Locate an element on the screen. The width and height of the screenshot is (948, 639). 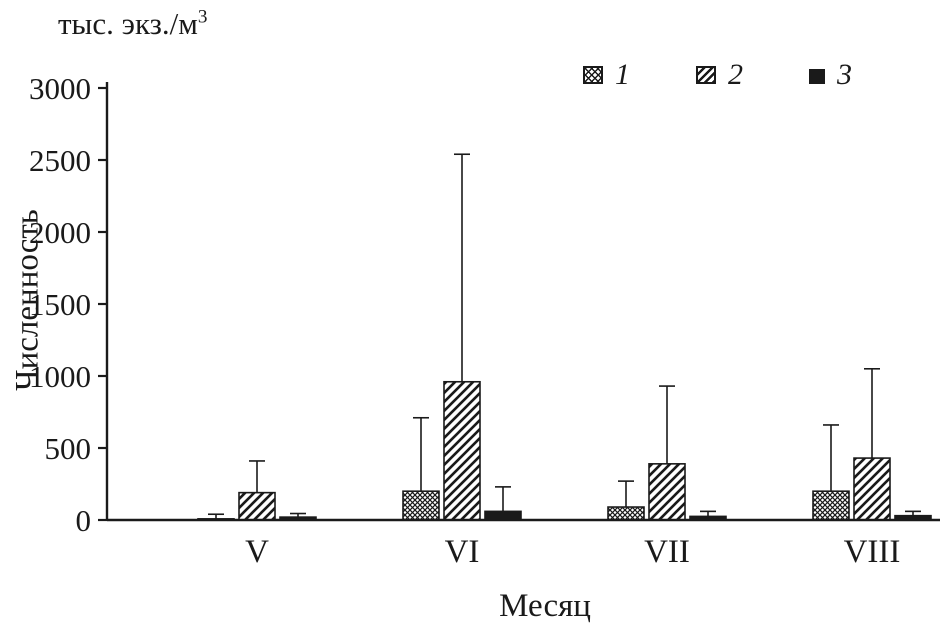
x-axis-title: Месяц is located at coordinates (545, 606).